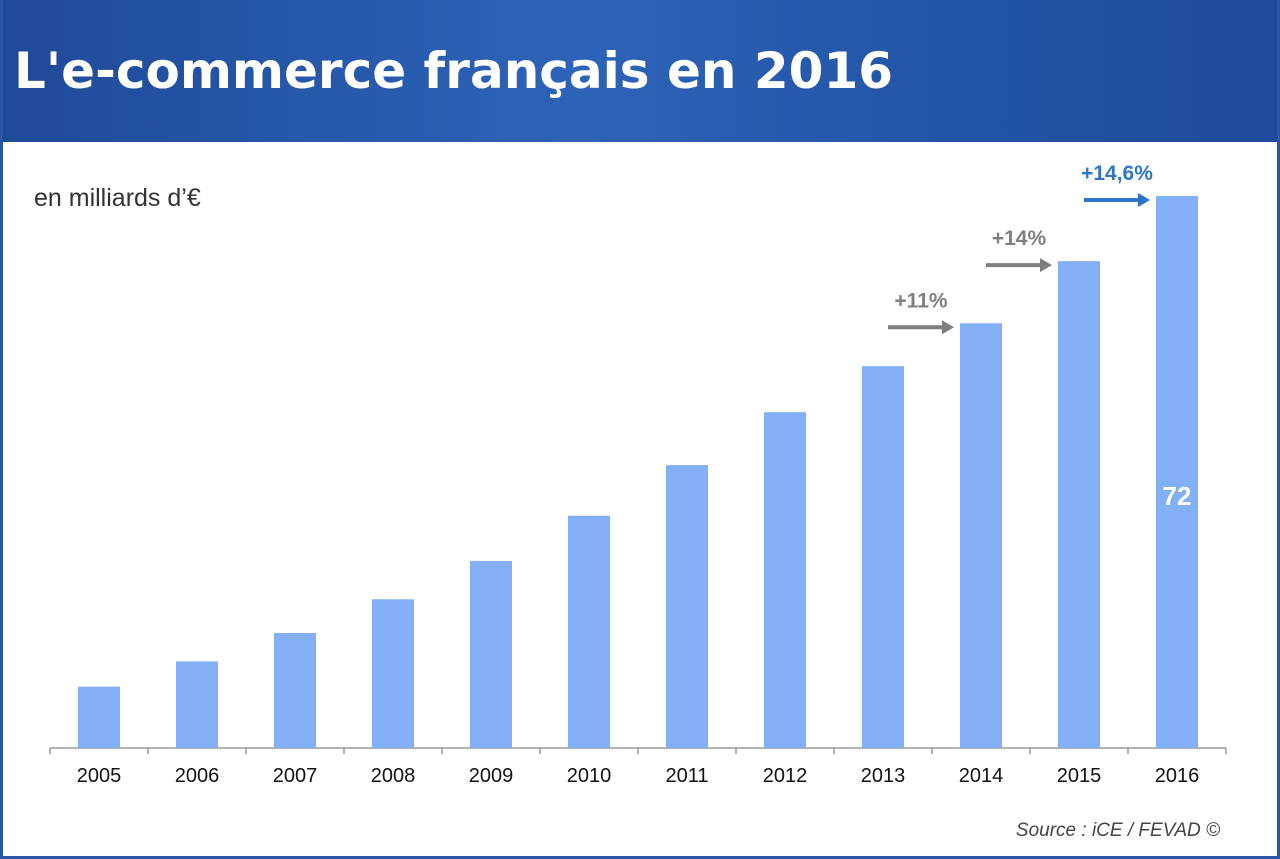 The height and width of the screenshot is (859, 1280). What do you see at coordinates (99, 776) in the screenshot?
I see `x-tick-label: 2005` at bounding box center [99, 776].